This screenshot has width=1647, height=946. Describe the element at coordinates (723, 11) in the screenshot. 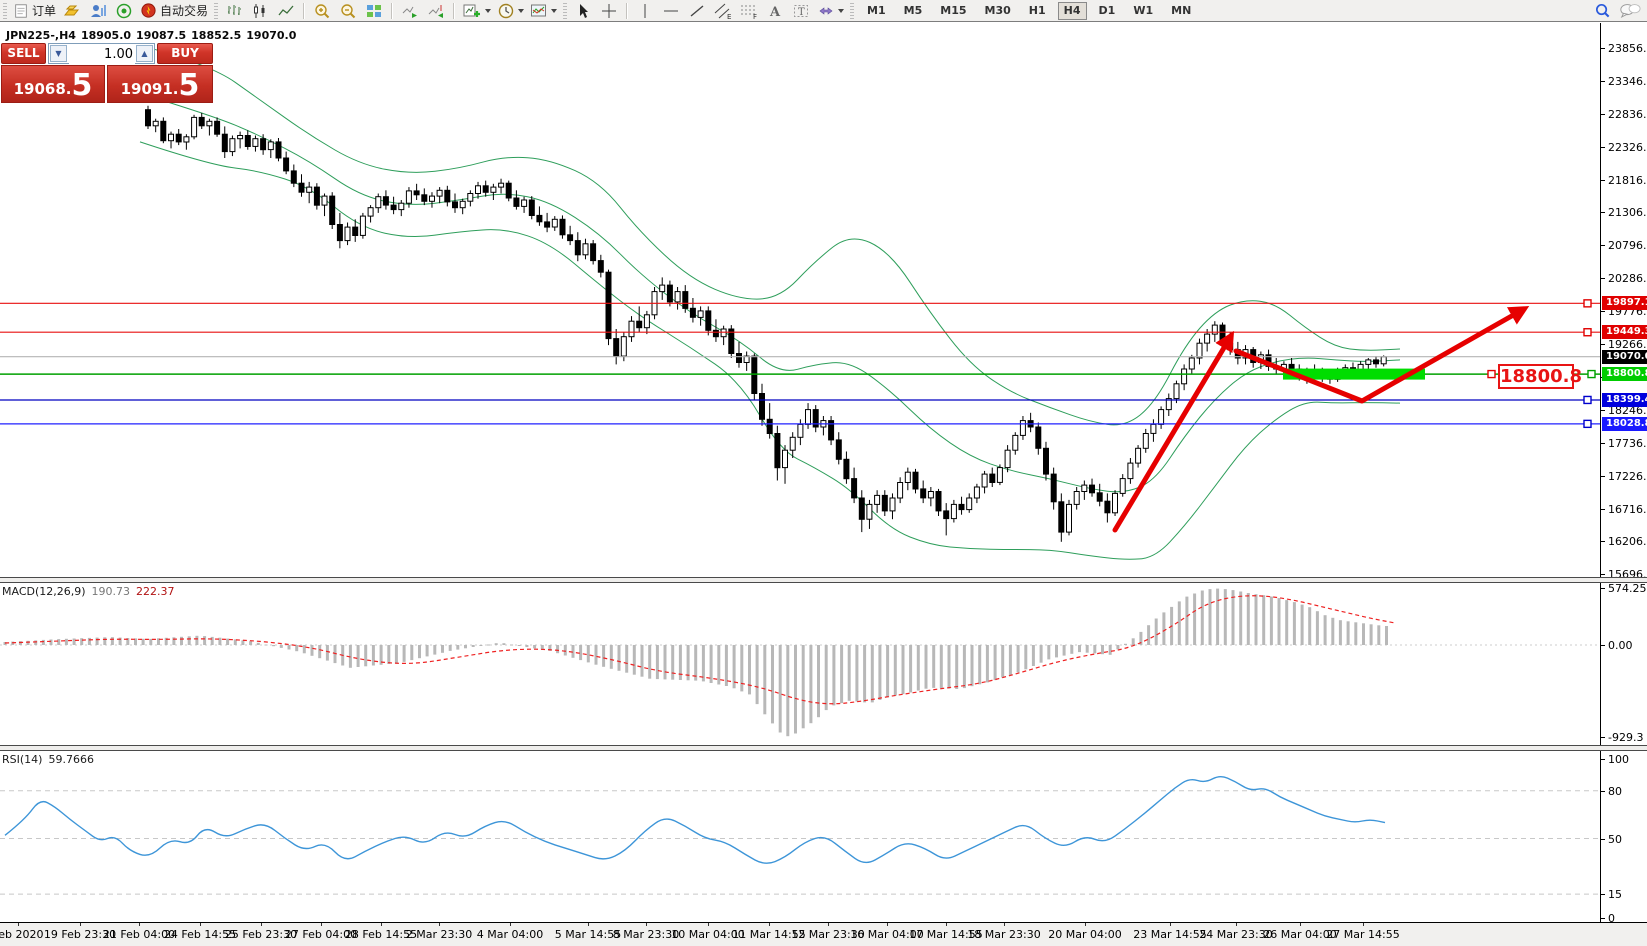

I see `equidistant-channel-tool-button: E` at that location.